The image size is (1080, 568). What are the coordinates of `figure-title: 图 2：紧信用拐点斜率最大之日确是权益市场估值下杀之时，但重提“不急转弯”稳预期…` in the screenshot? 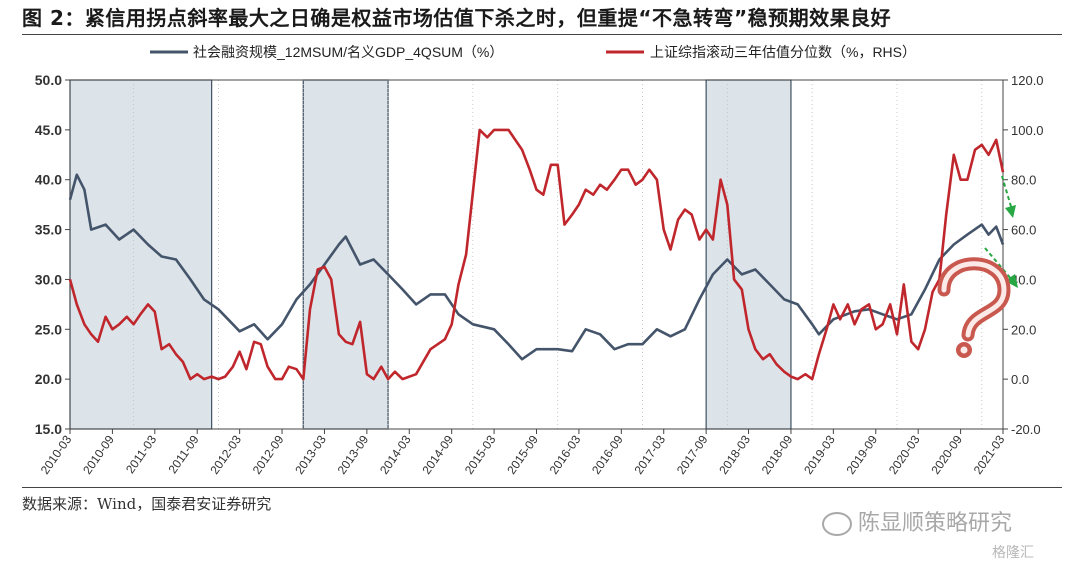 It's located at (457, 18).